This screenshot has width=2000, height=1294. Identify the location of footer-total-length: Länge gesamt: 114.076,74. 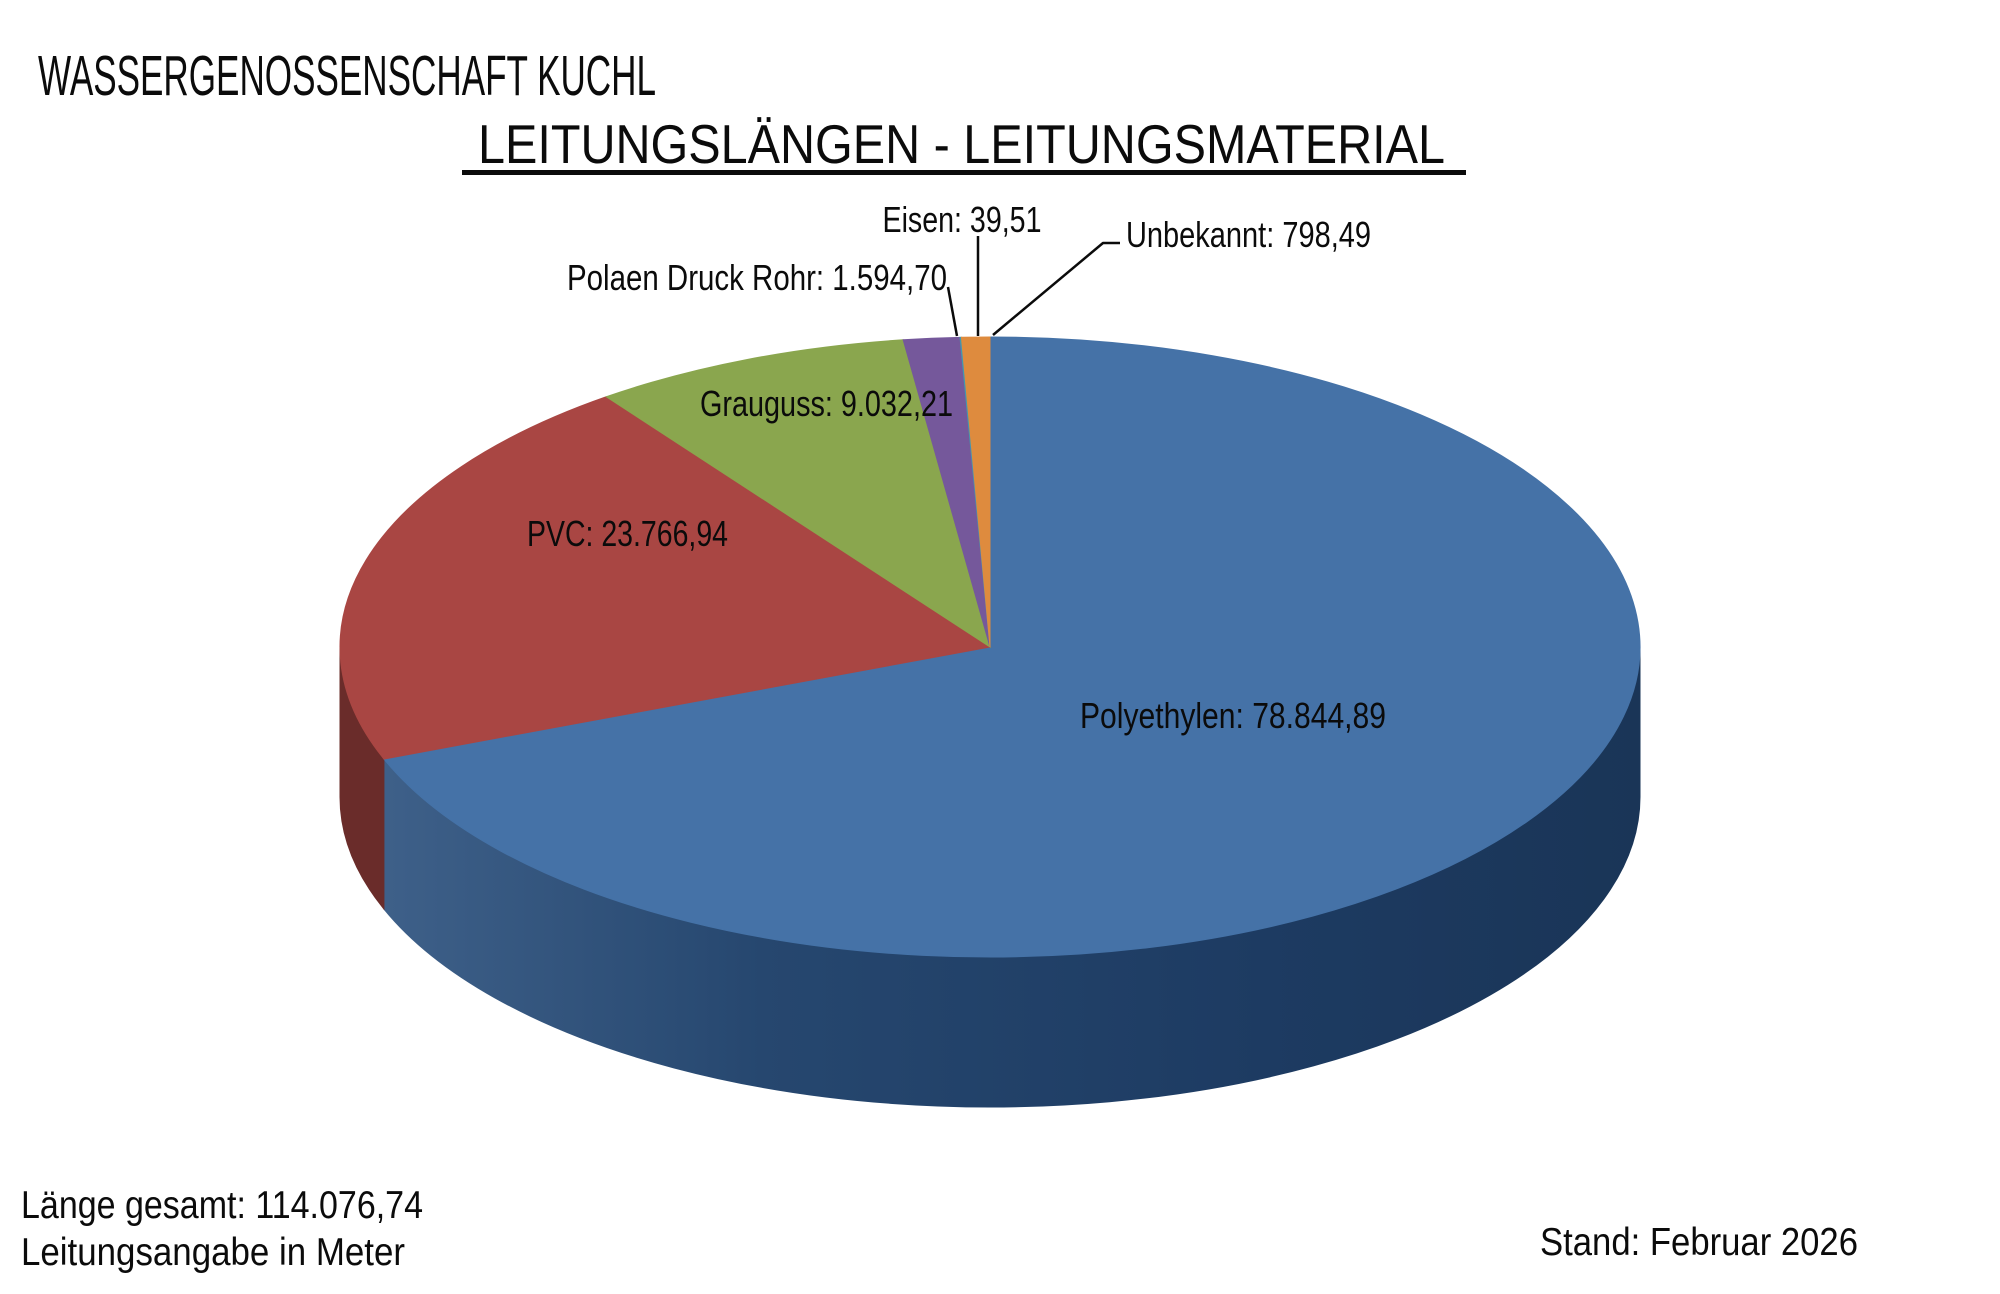
(222, 1205).